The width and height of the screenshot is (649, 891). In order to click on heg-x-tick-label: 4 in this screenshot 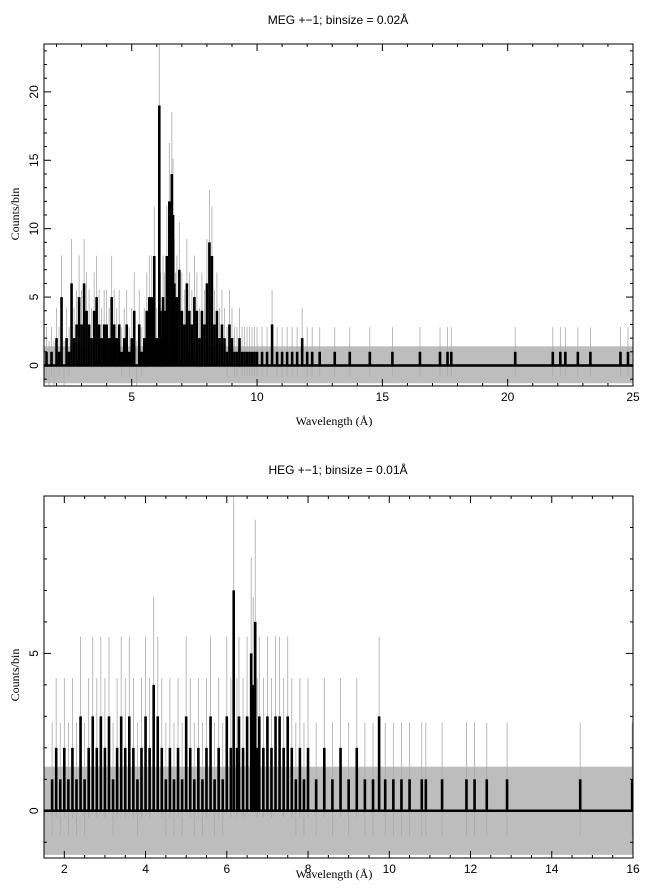, I will do `click(145, 869)`.